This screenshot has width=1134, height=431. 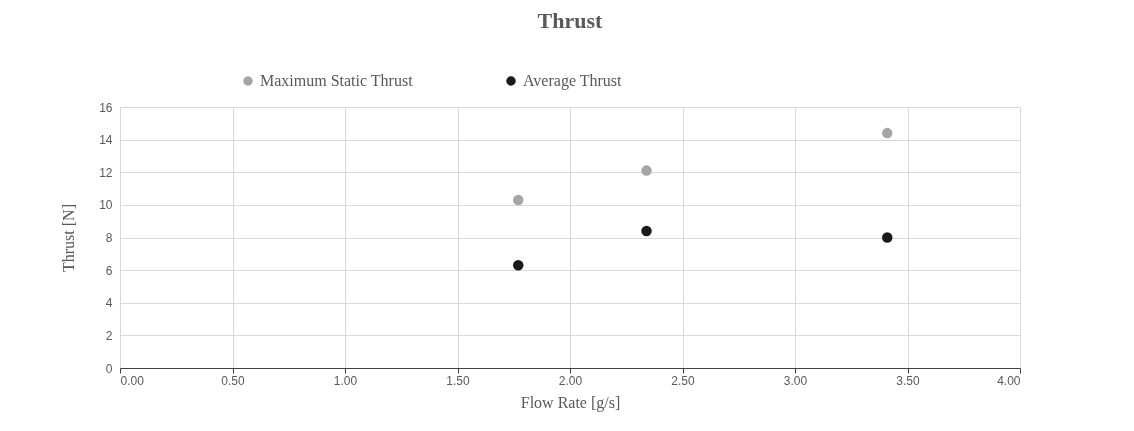 What do you see at coordinates (109, 303) in the screenshot?
I see `y-tick-label: 4` at bounding box center [109, 303].